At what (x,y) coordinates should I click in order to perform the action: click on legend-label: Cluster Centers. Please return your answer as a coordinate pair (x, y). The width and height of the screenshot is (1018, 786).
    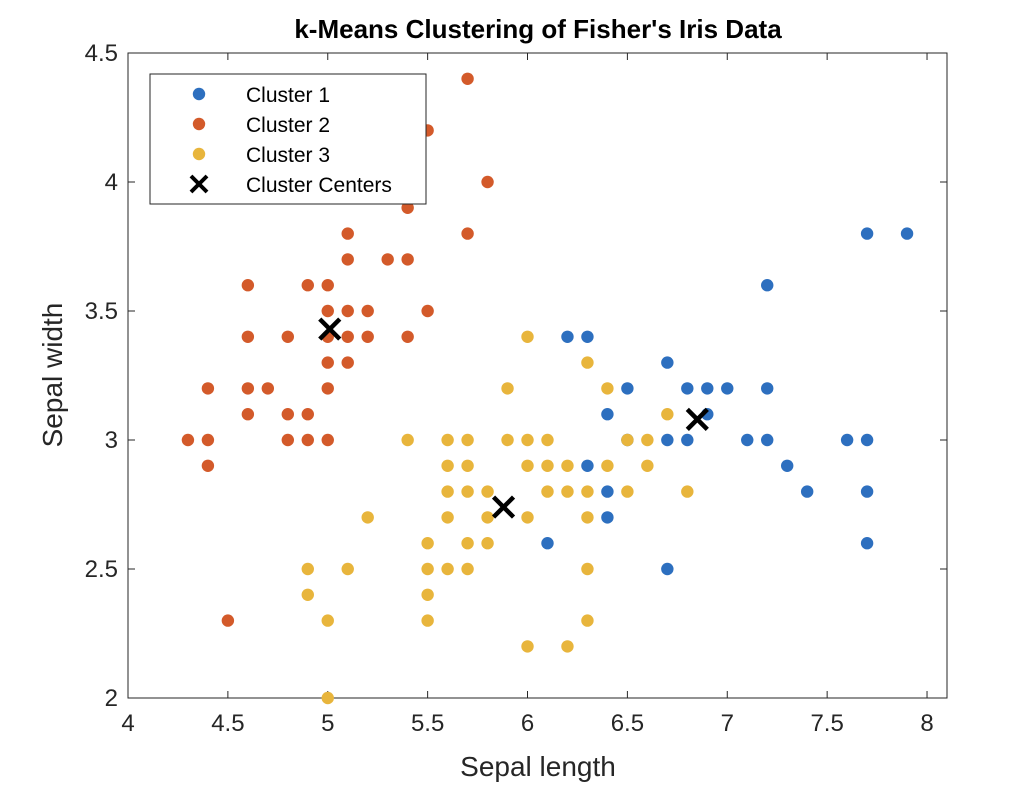
    Looking at the image, I should click on (319, 185).